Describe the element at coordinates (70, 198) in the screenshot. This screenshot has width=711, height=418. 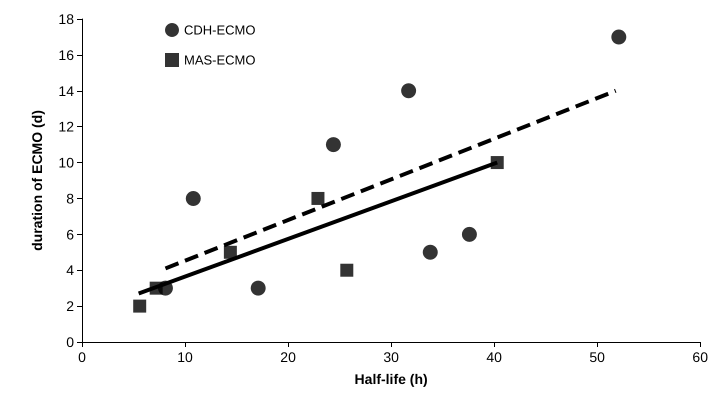
I see `y-tick-label: 8` at that location.